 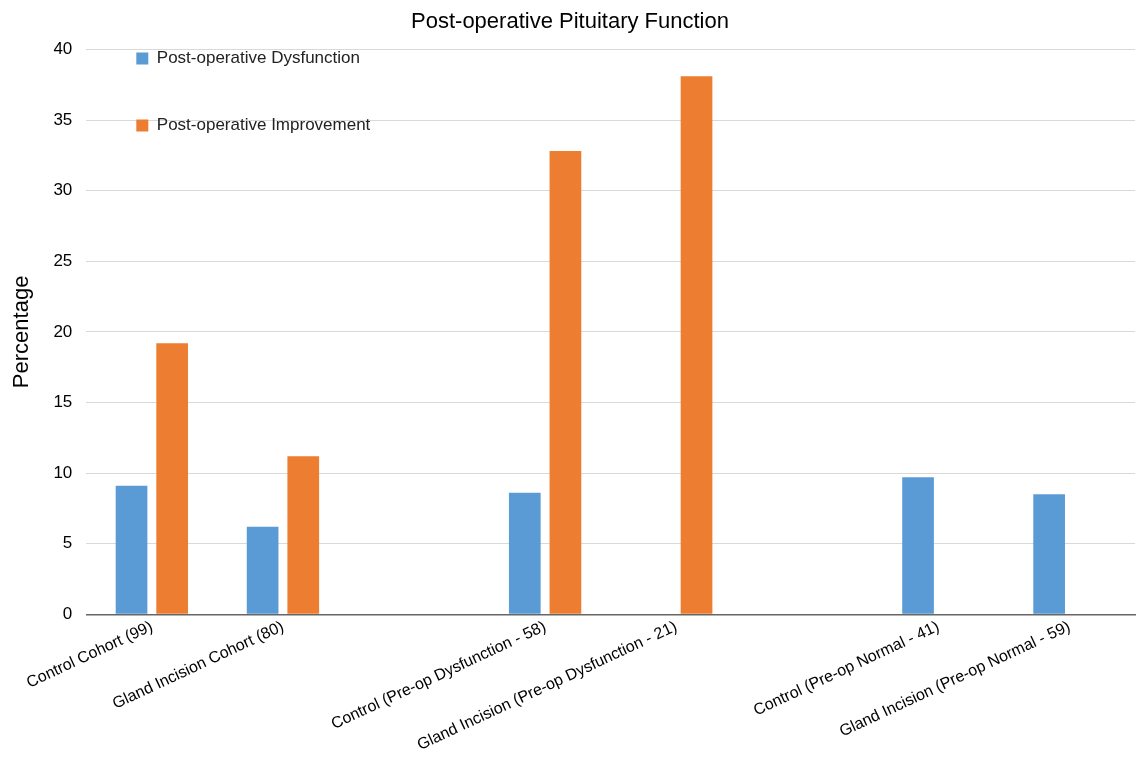 What do you see at coordinates (63, 472) in the screenshot?
I see `y-tick-label: 10` at bounding box center [63, 472].